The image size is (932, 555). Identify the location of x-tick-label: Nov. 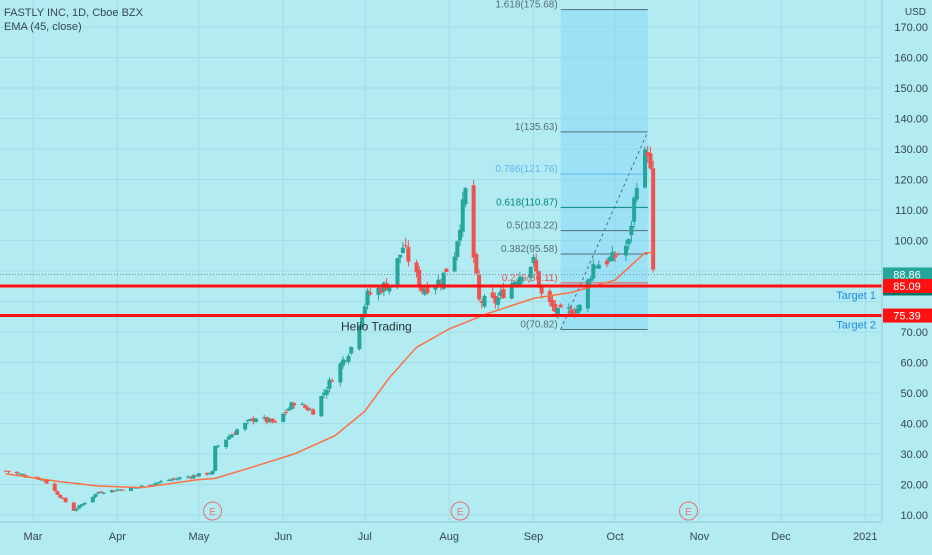
(700, 537).